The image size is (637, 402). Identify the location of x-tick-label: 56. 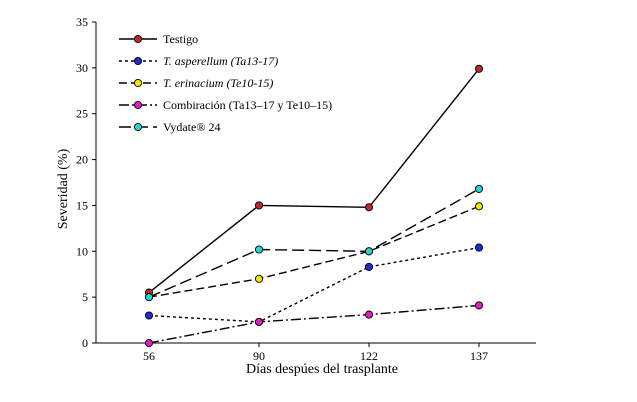
(149, 356).